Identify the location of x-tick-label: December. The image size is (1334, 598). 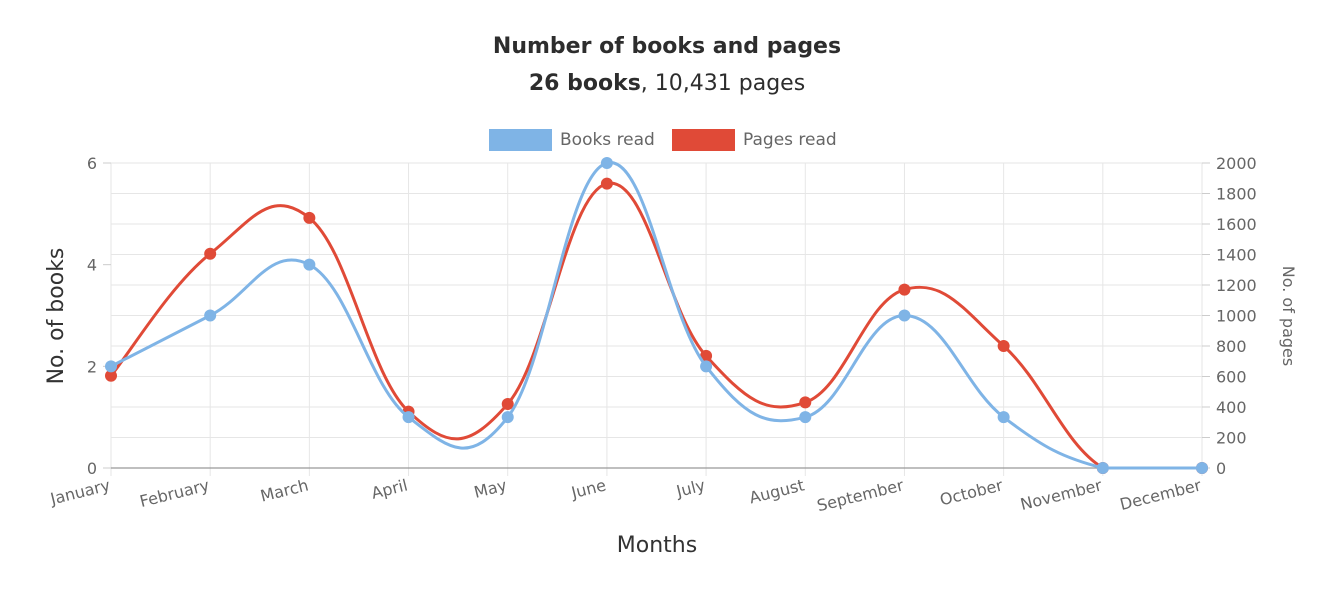
(1161, 494).